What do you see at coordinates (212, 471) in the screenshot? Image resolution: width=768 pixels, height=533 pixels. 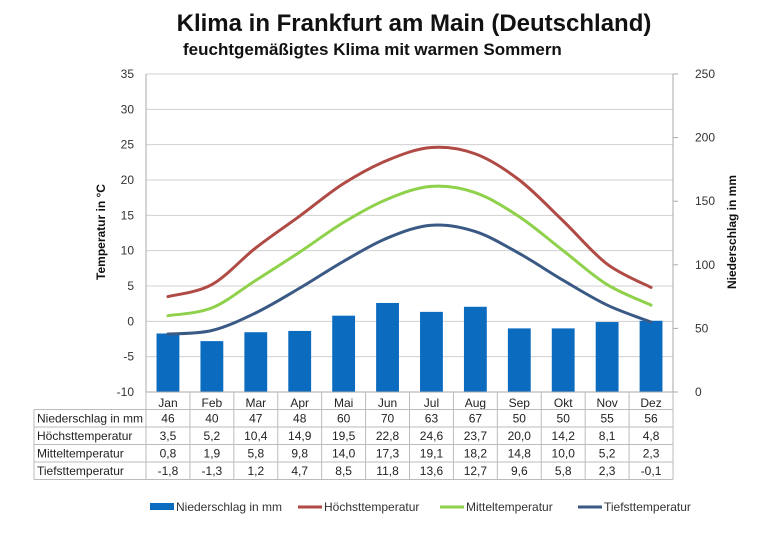 I see `table-cell: -1,3` at bounding box center [212, 471].